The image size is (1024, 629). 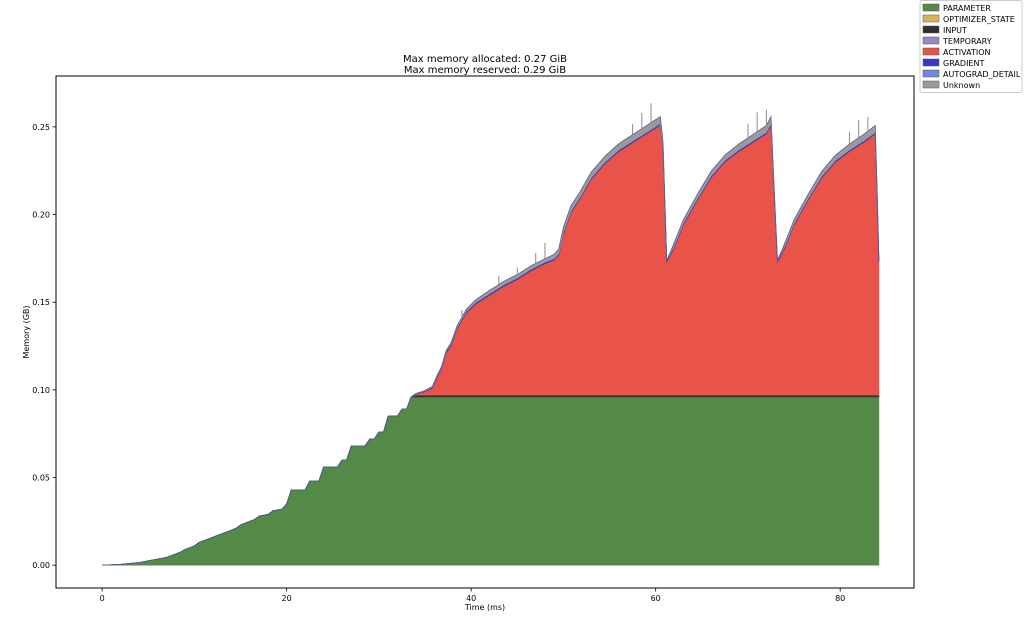 What do you see at coordinates (656, 598) in the screenshot?
I see `x-tick-label-3: 60` at bounding box center [656, 598].